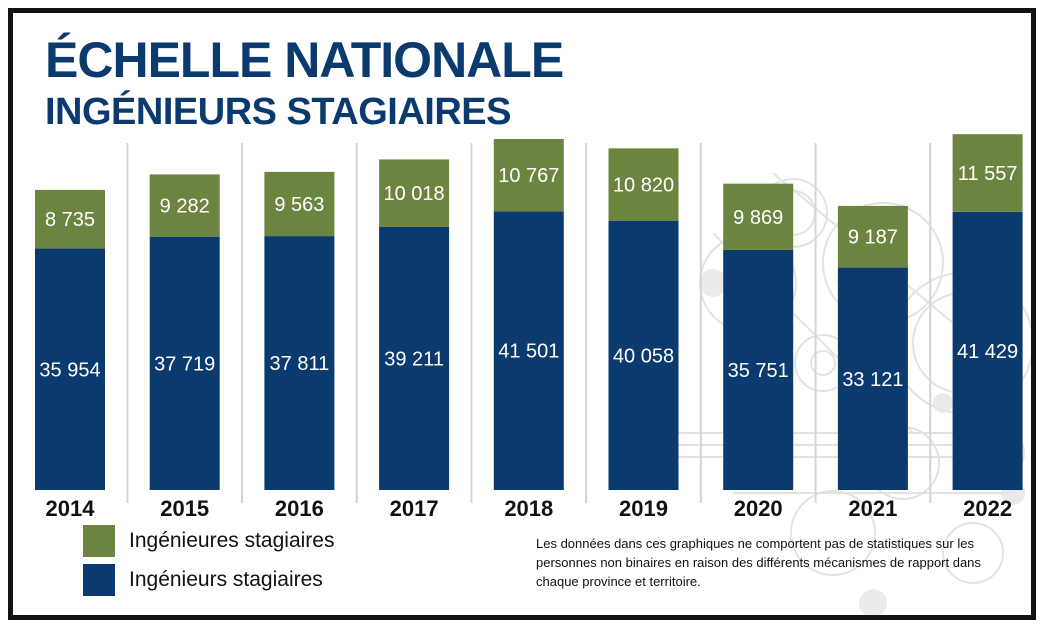 The width and height of the screenshot is (1042, 625). I want to click on bar-men-2017, so click(414, 358).